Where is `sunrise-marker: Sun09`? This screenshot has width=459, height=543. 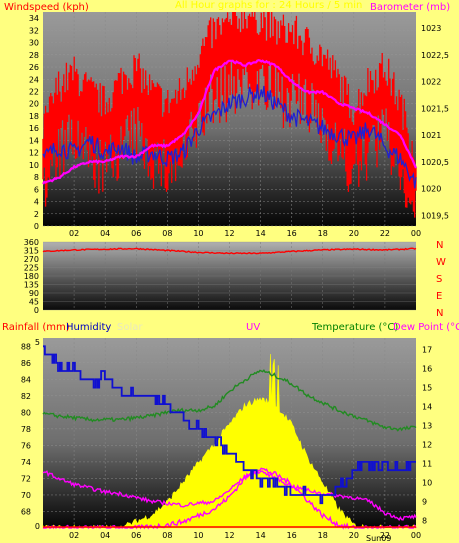 sunrise-marker: Sun09 is located at coordinates (378, 538).